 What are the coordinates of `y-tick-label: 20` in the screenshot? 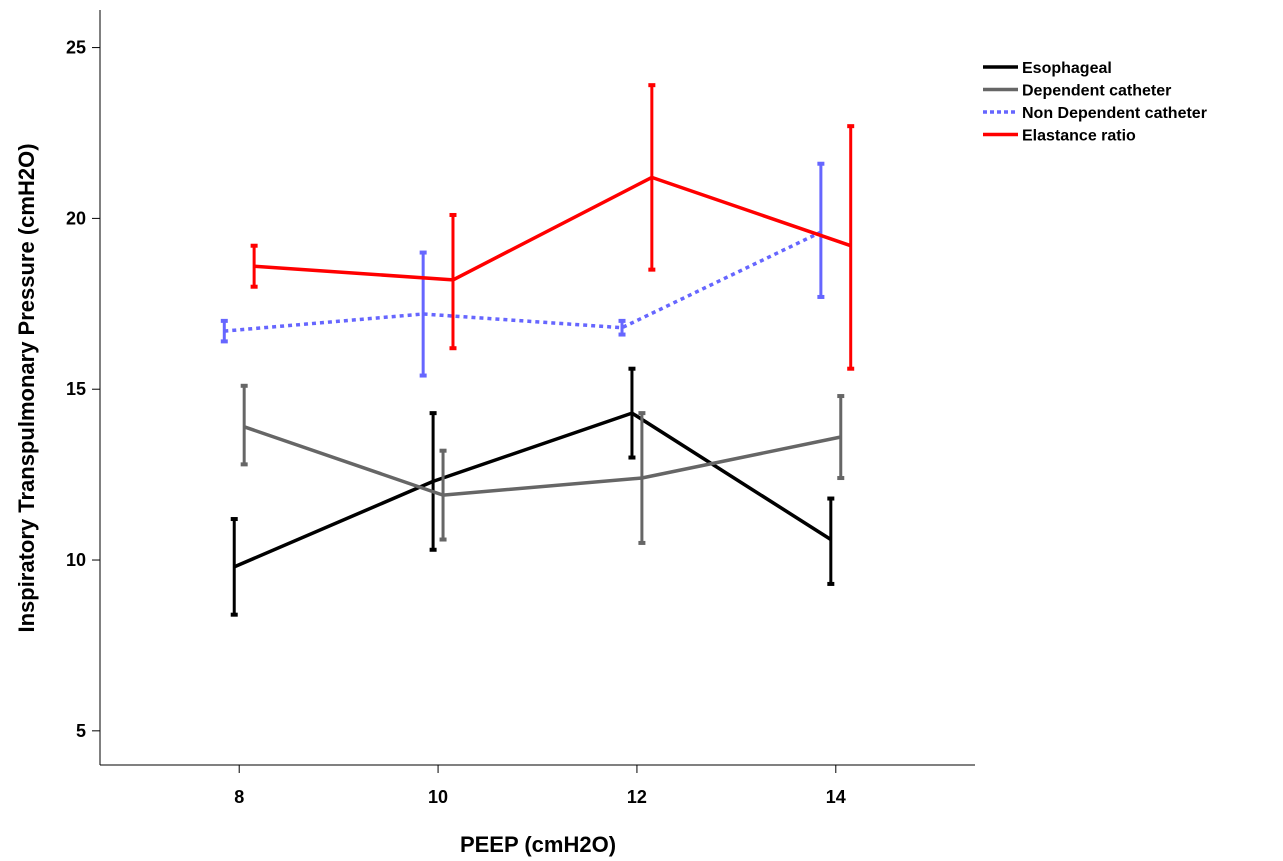 It's located at (76, 218).